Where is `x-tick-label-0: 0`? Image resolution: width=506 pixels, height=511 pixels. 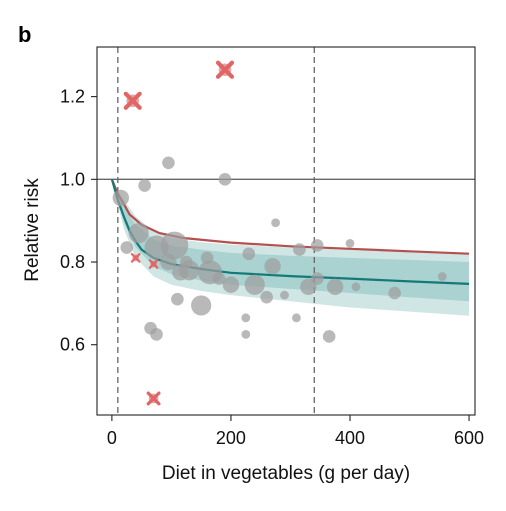 x-tick-label-0: 0 is located at coordinates (112, 438).